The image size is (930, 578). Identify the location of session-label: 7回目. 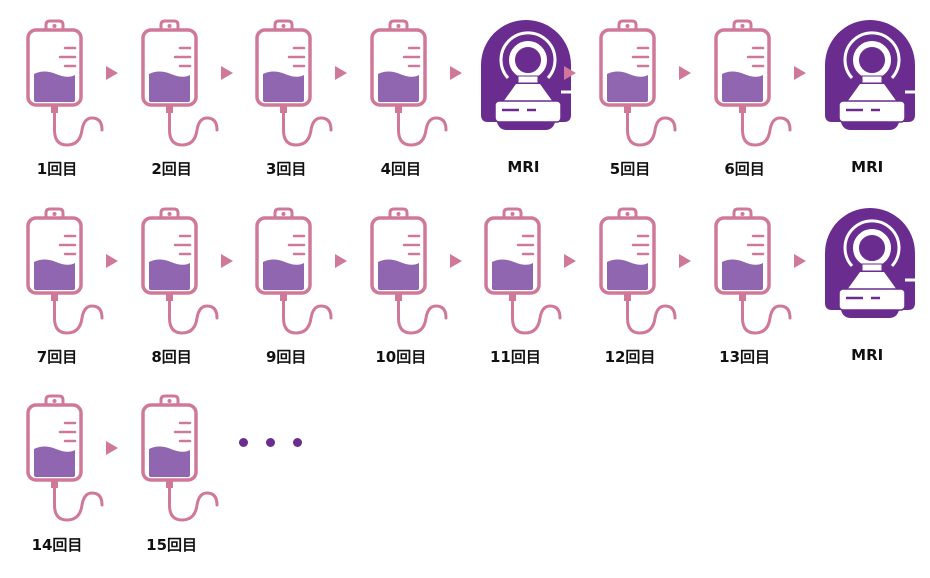
(57, 357).